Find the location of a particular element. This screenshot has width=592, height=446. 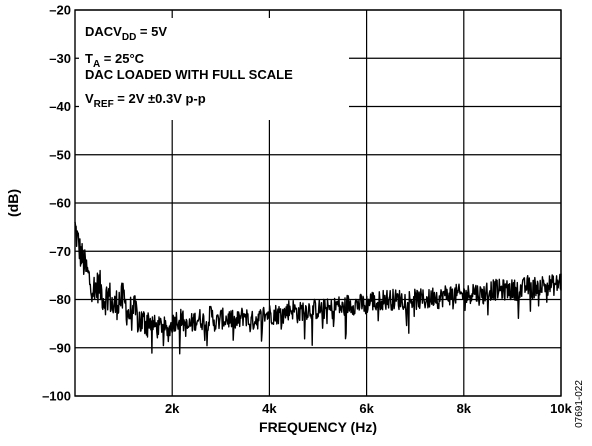

annotation-text: = 2V ±0.3V p-p is located at coordinates (160, 98).